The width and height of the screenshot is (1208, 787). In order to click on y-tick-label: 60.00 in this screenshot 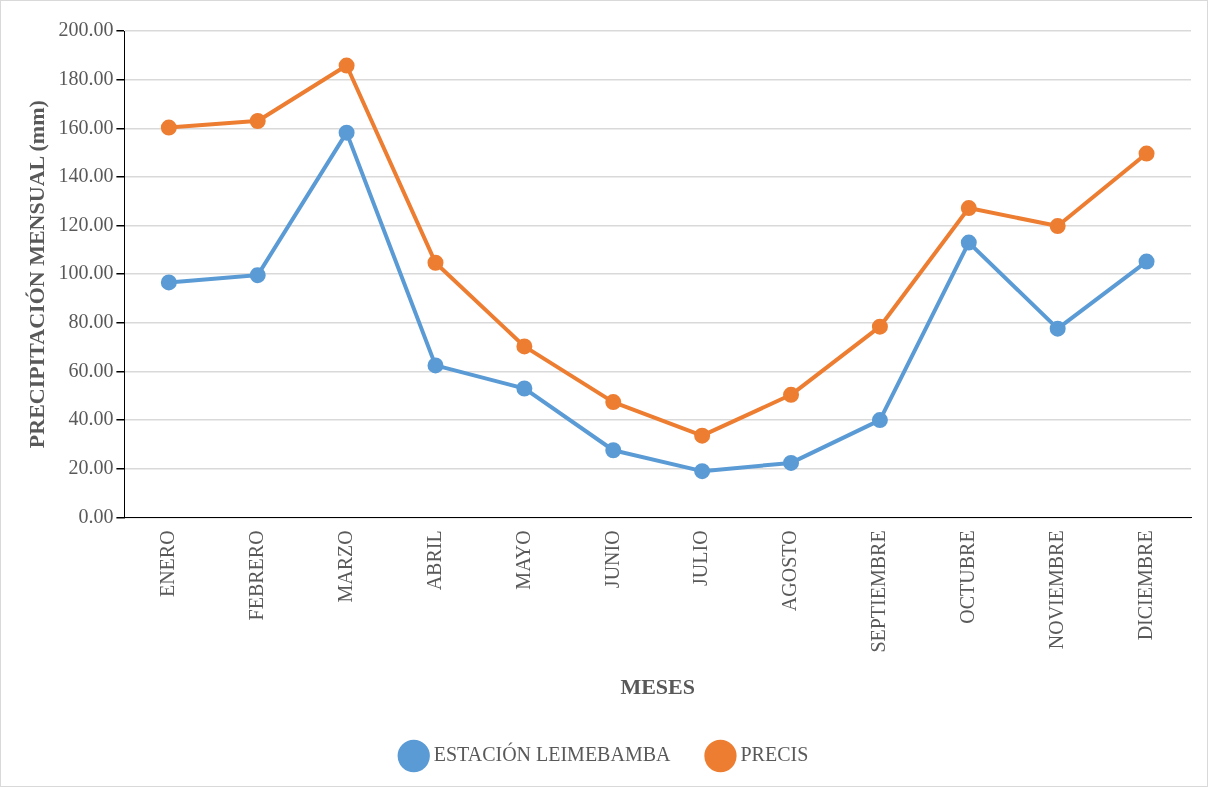, I will do `click(91, 369)`.